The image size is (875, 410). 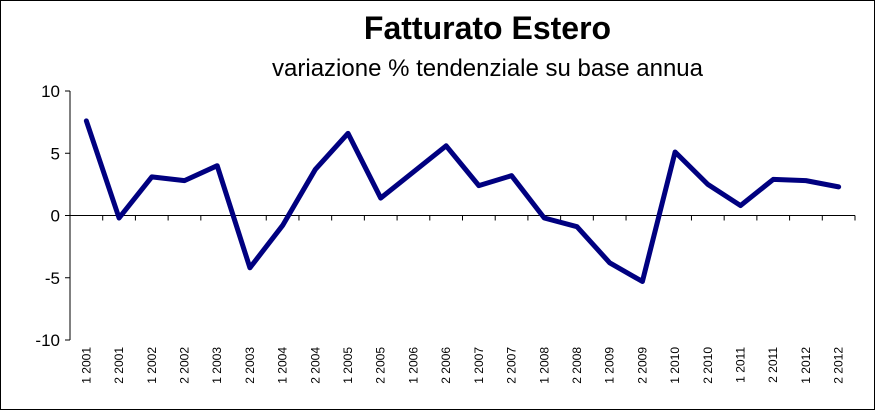 What do you see at coordinates (217, 365) in the screenshot?
I see `x-tick-label: 1 2003` at bounding box center [217, 365].